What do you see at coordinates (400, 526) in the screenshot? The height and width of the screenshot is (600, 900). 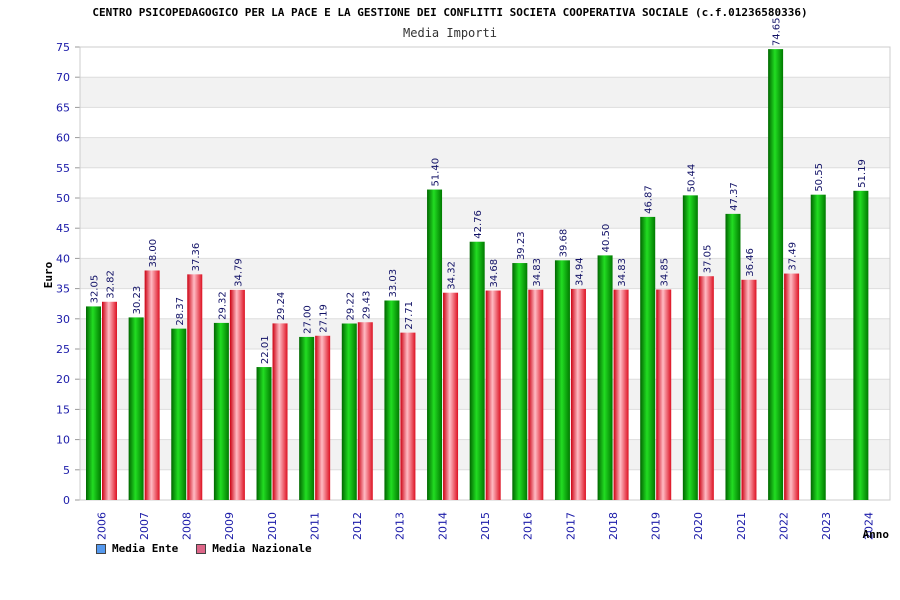 I see `x-tick-label: 2013` at bounding box center [400, 526].